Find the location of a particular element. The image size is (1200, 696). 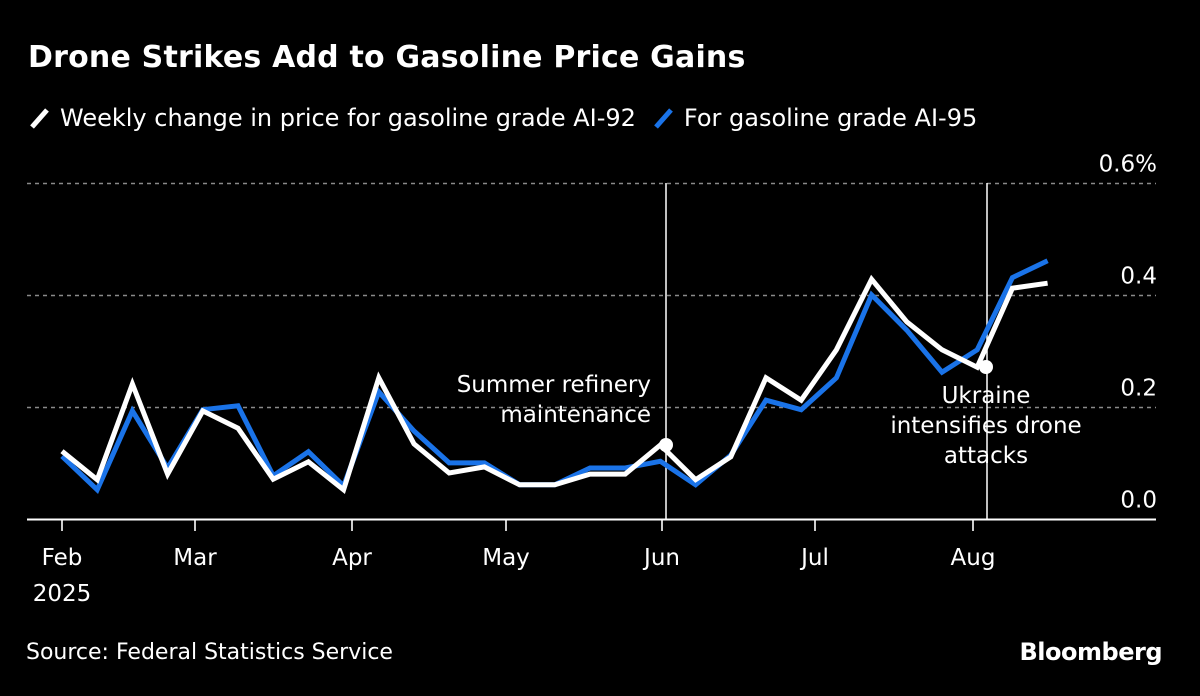

bloomberg-logo: Bloomberg is located at coordinates (1091, 652).